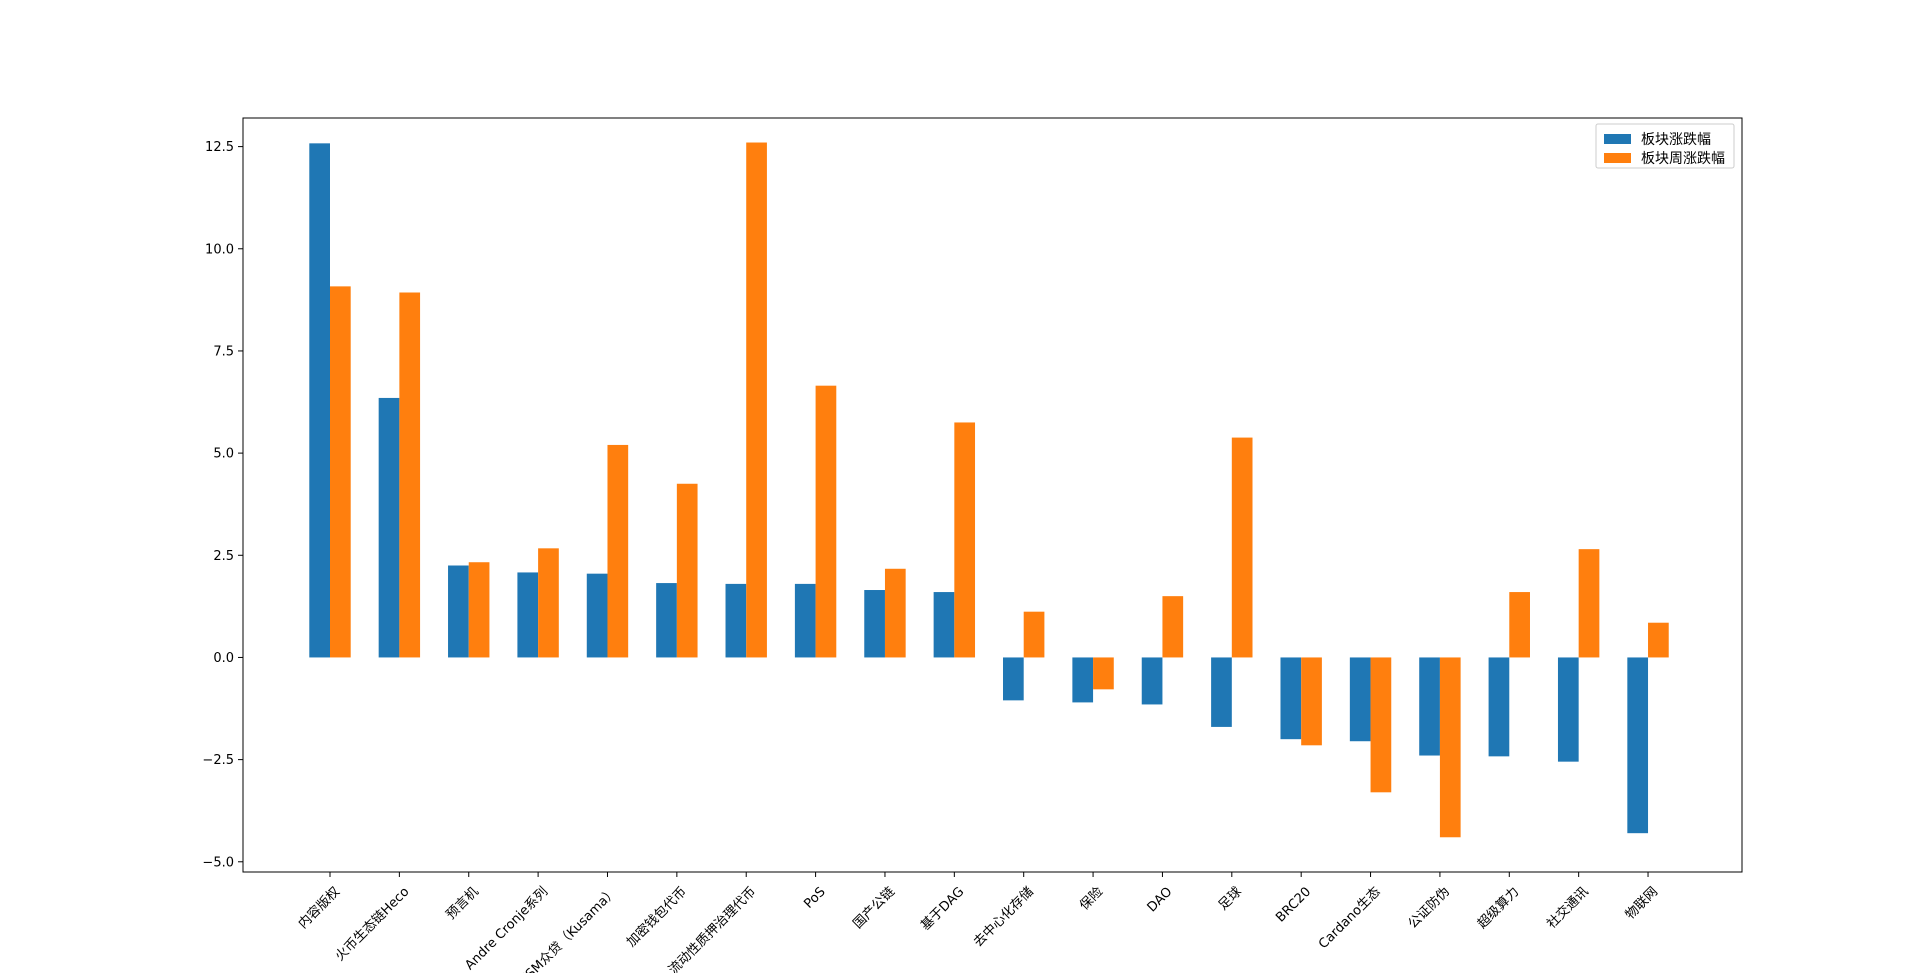  Describe the element at coordinates (1683, 159) in the screenshot. I see `legend-label: 板块周涨跌幅` at that location.